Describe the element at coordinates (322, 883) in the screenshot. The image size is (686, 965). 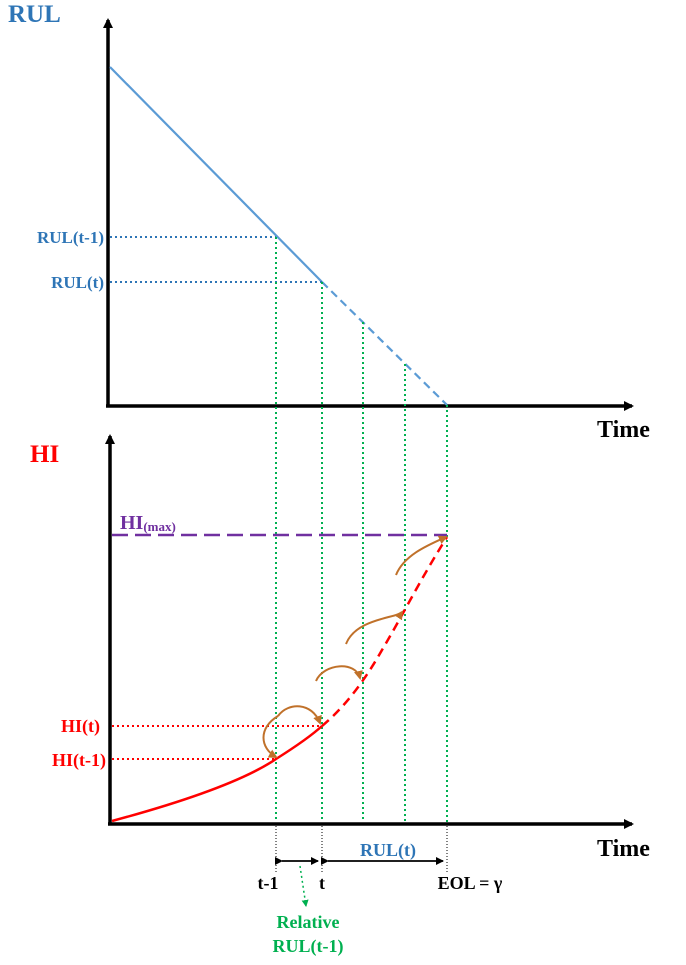
I see `t-now-label: t` at that location.